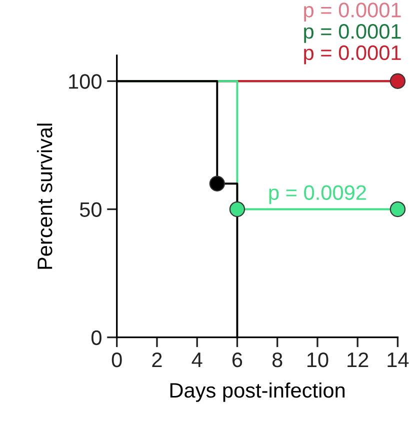  What do you see at coordinates (96, 338) in the screenshot?
I see `y-tick-label: 0` at bounding box center [96, 338].